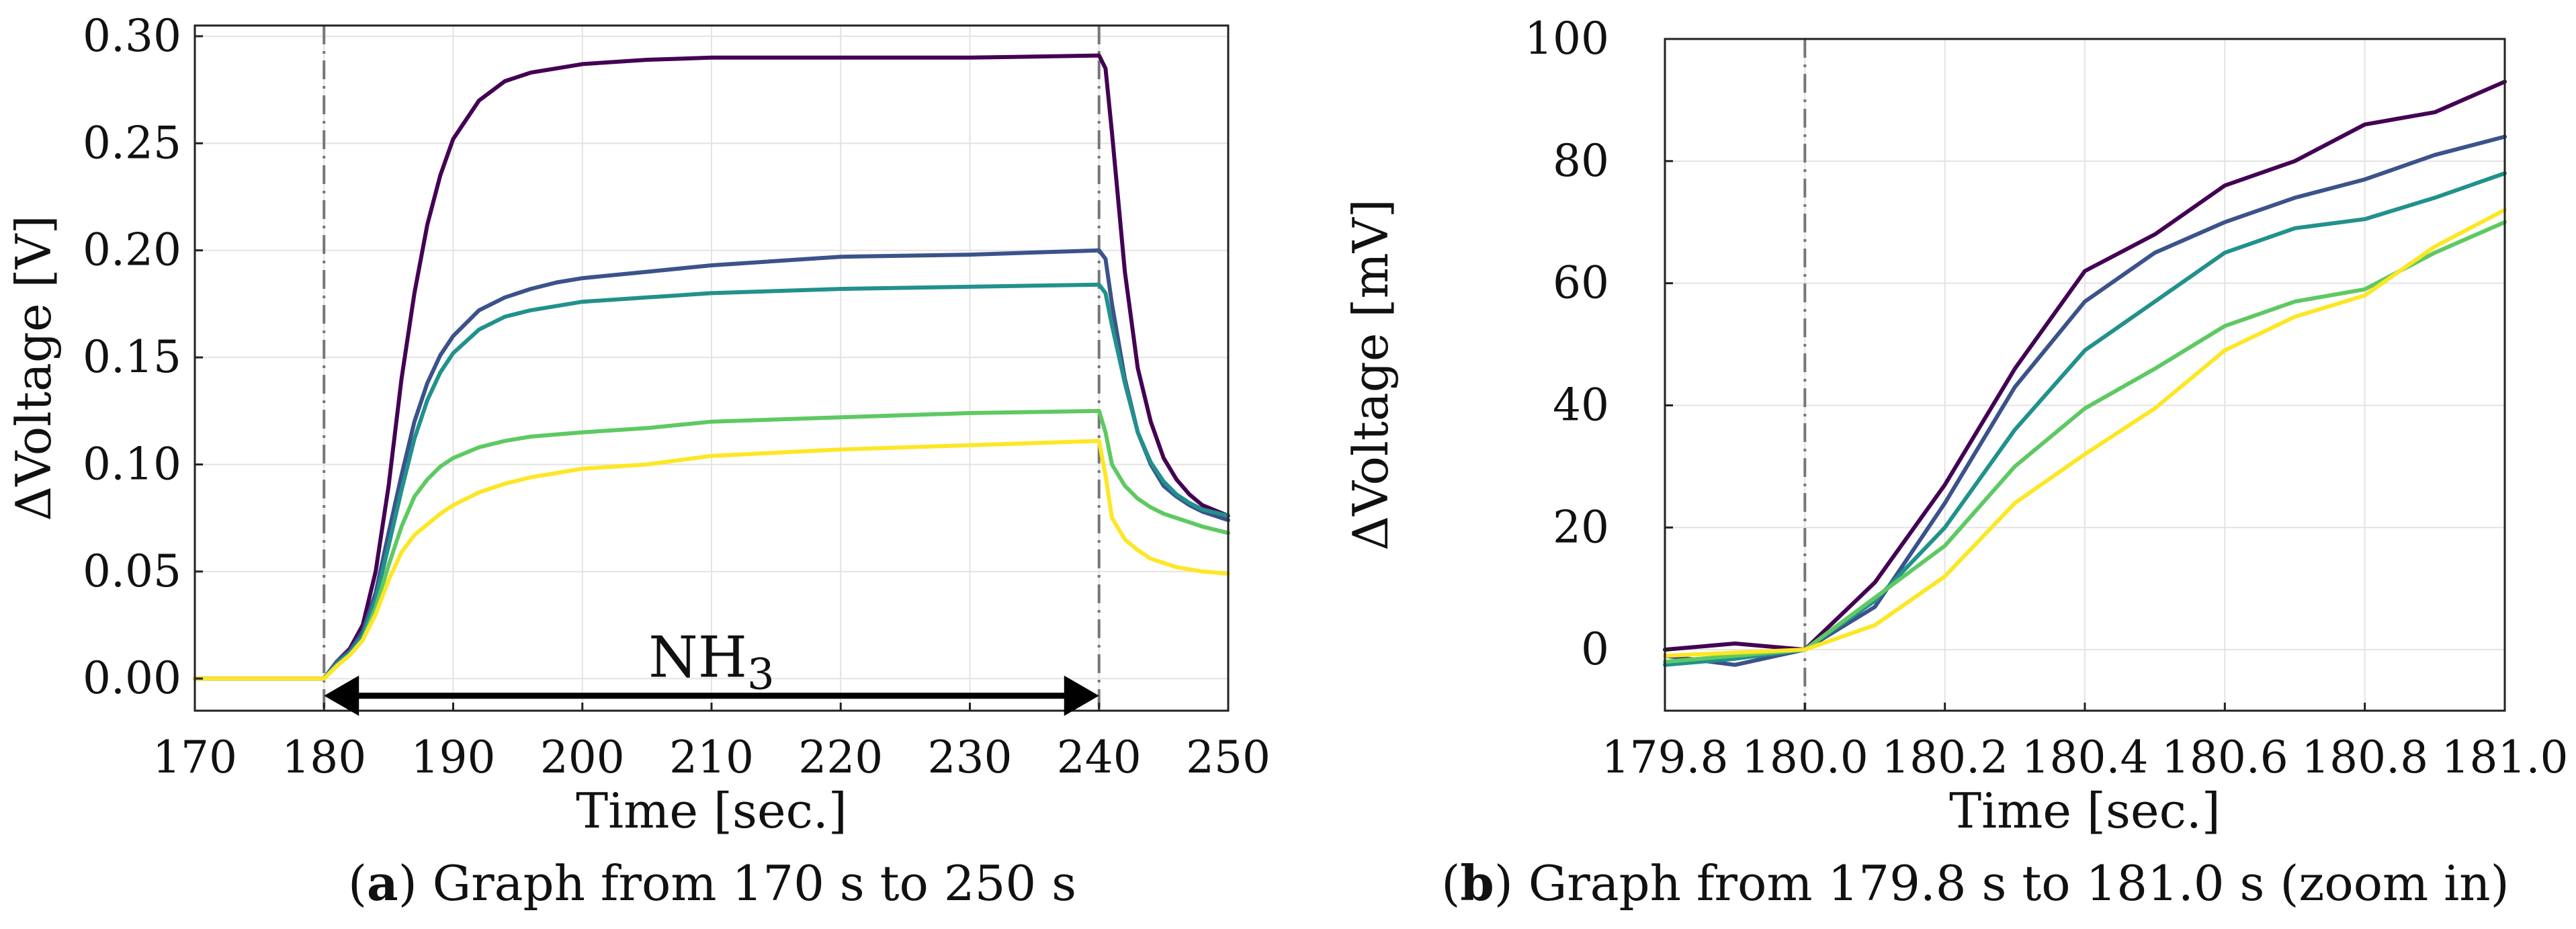  I want to click on panel-b-x-axis-label: Time [sec.], so click(2085, 811).